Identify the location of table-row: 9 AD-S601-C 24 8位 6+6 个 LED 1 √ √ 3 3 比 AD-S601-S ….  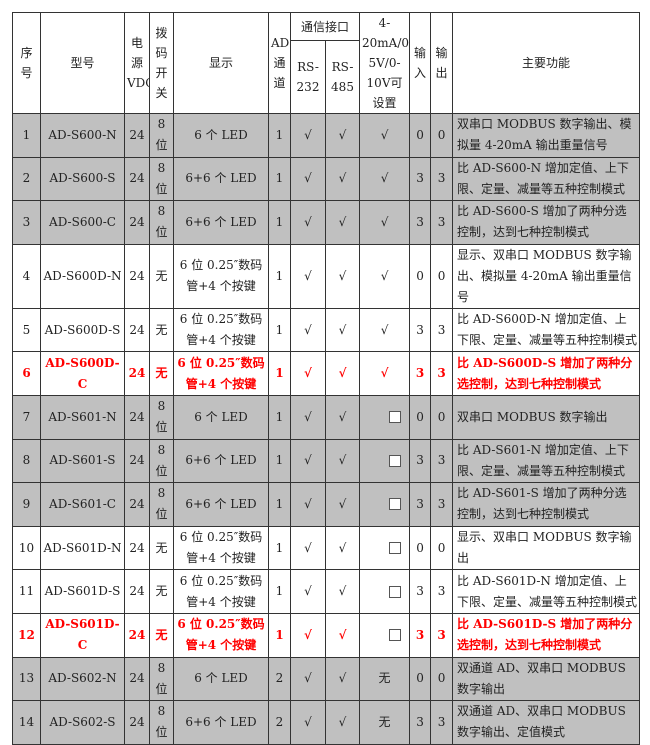
(326, 504).